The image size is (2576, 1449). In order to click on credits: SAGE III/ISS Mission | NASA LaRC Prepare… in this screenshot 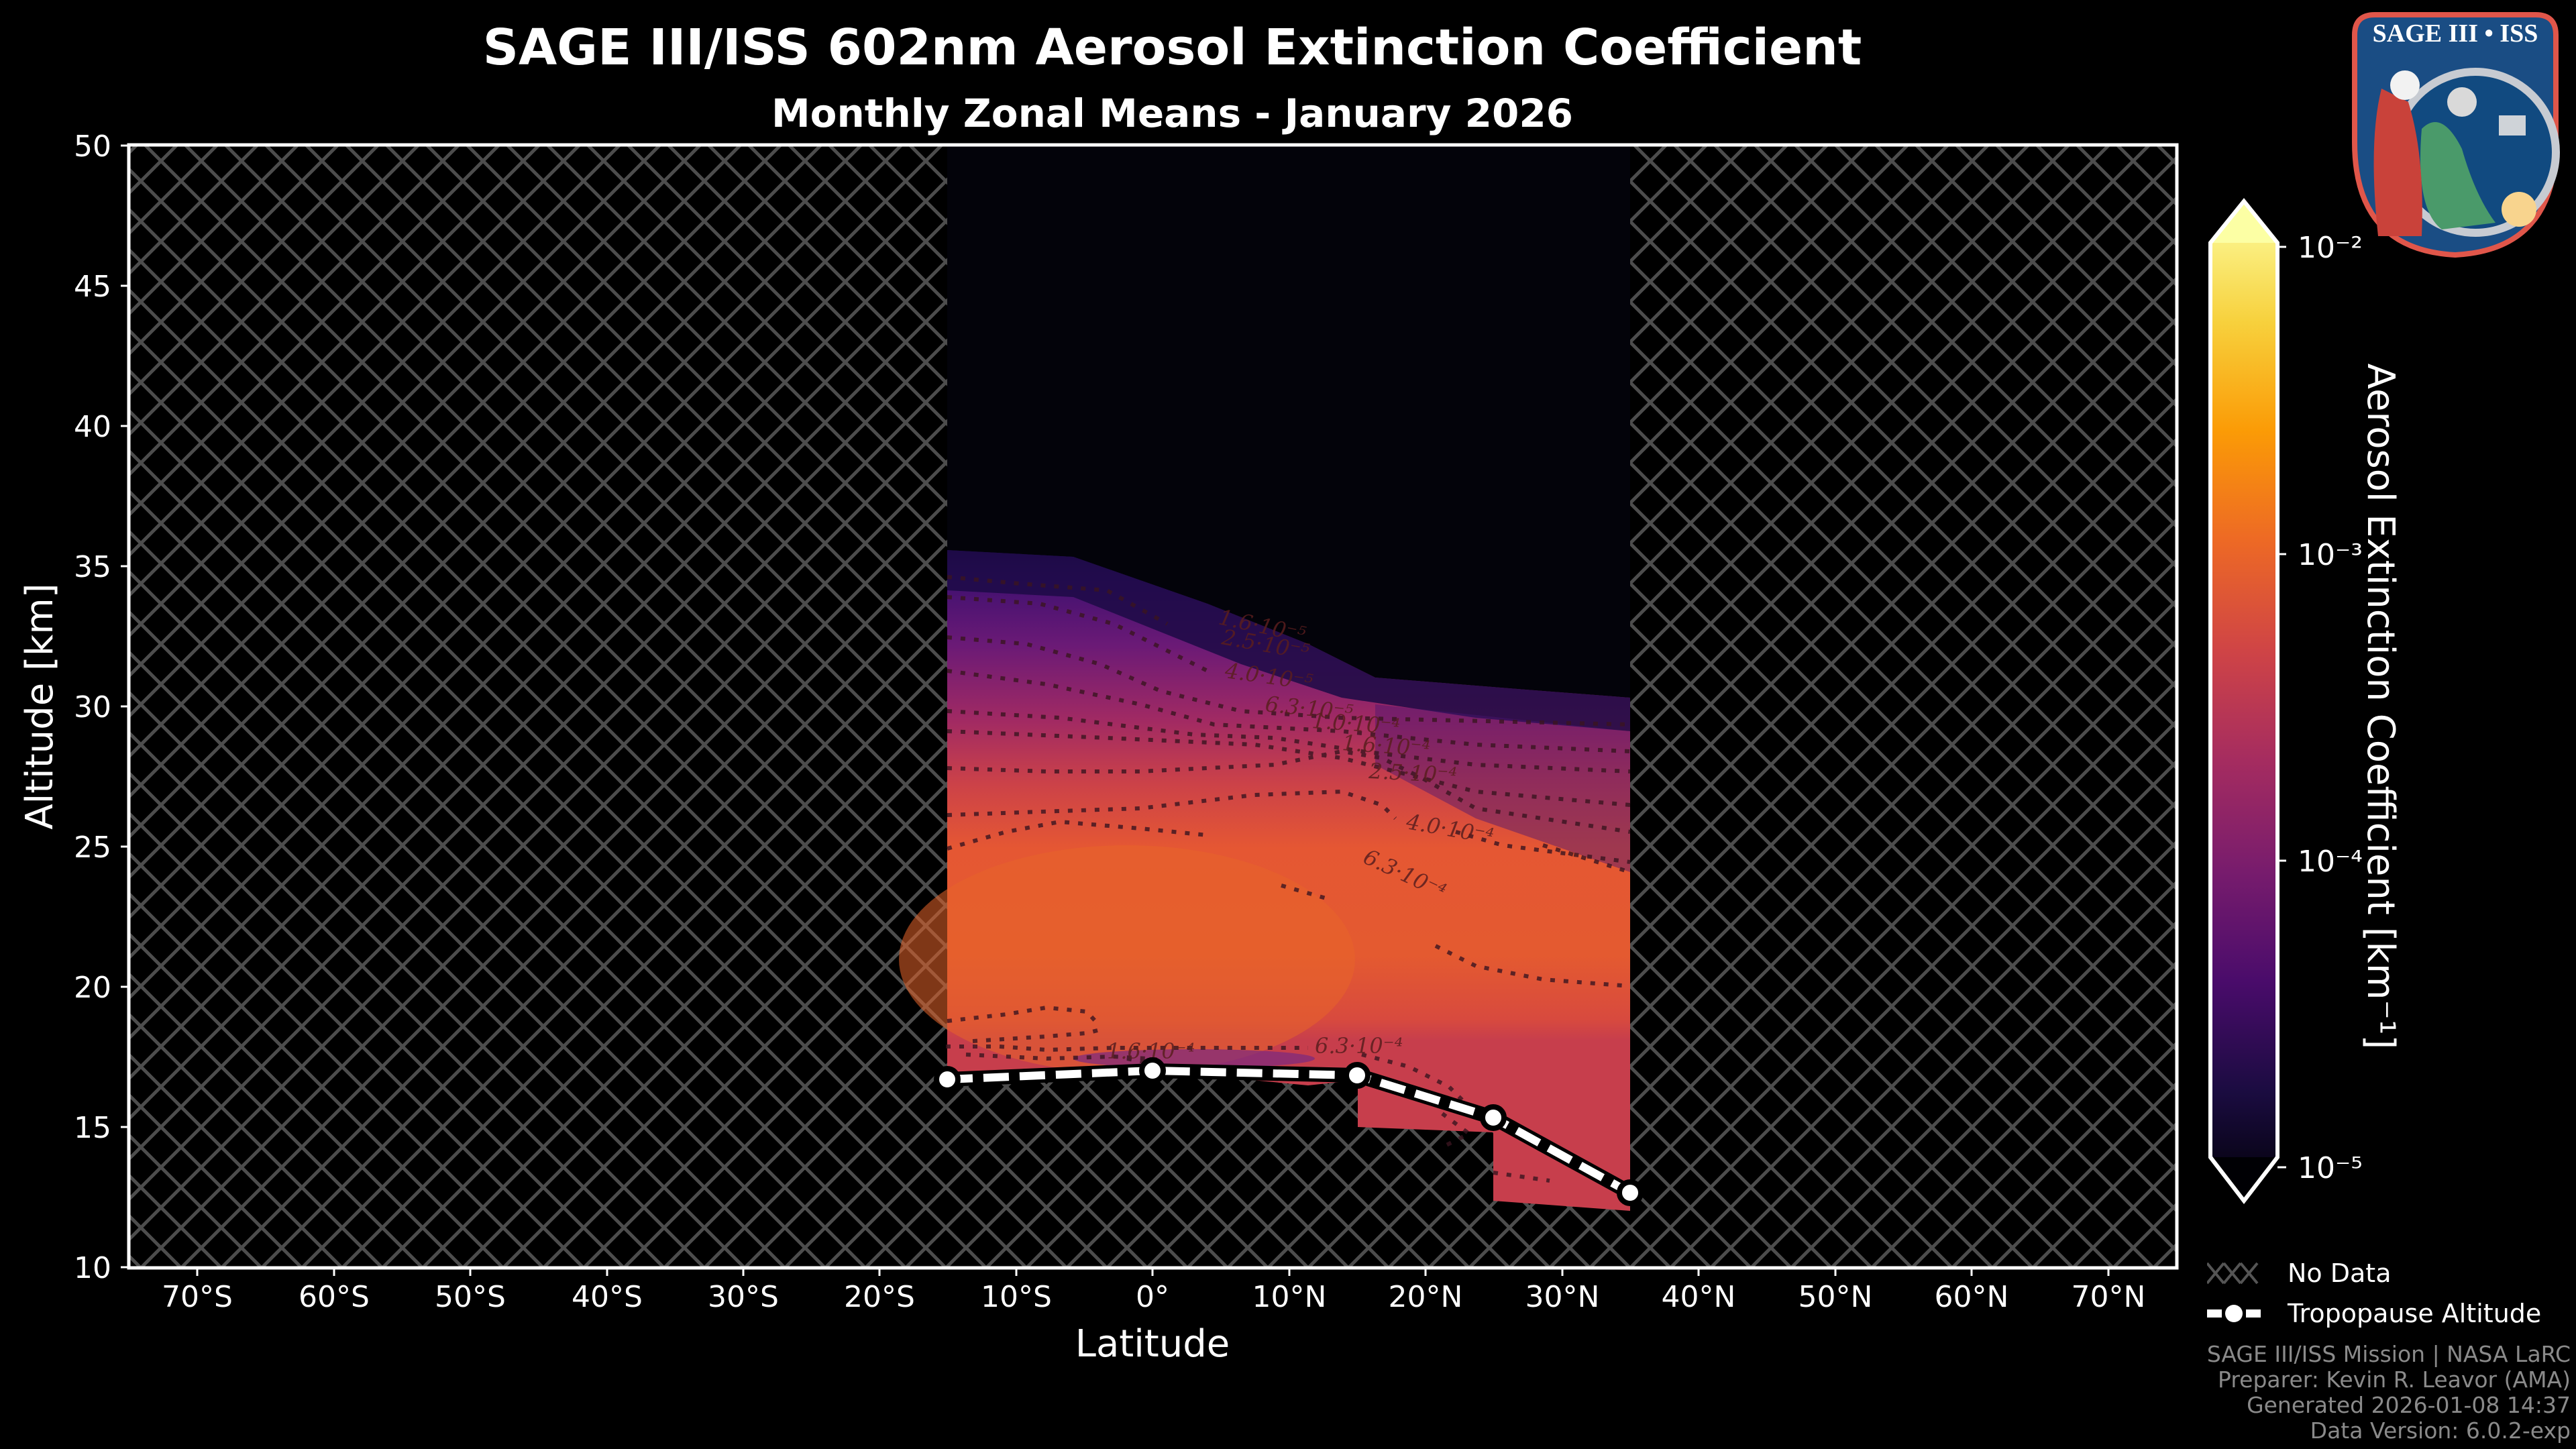, I will do `click(2389, 1393)`.